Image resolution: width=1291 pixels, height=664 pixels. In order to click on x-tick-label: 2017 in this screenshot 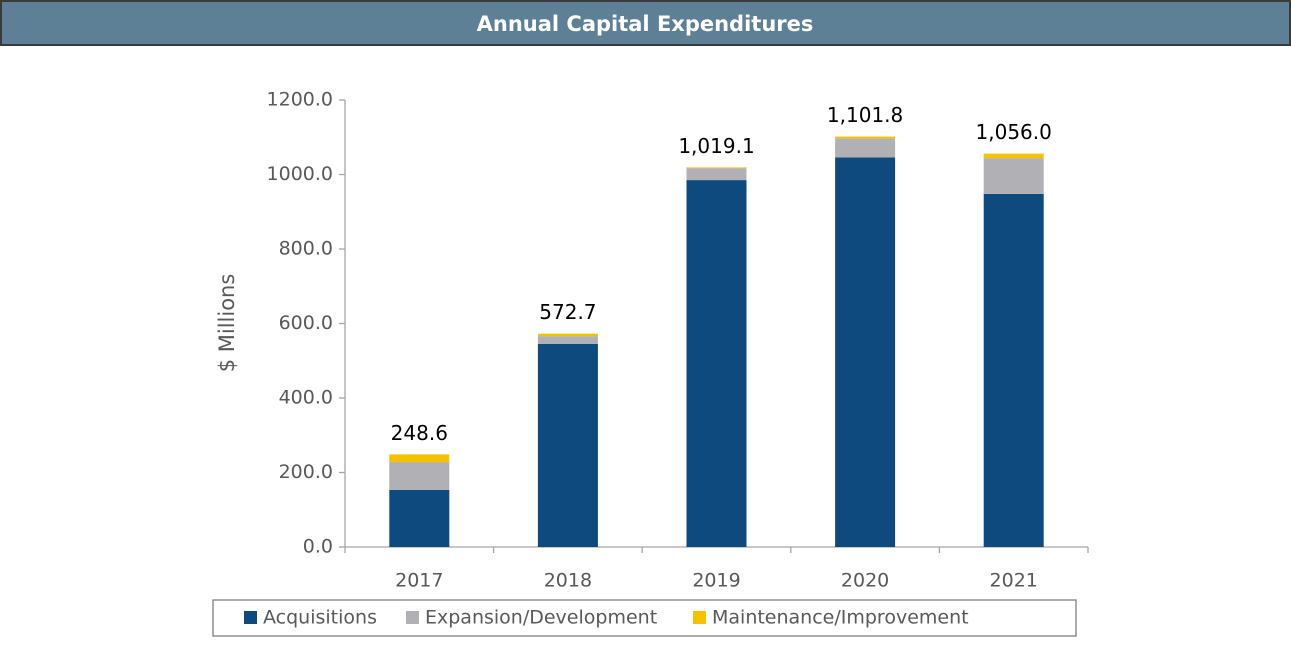, I will do `click(419, 581)`.